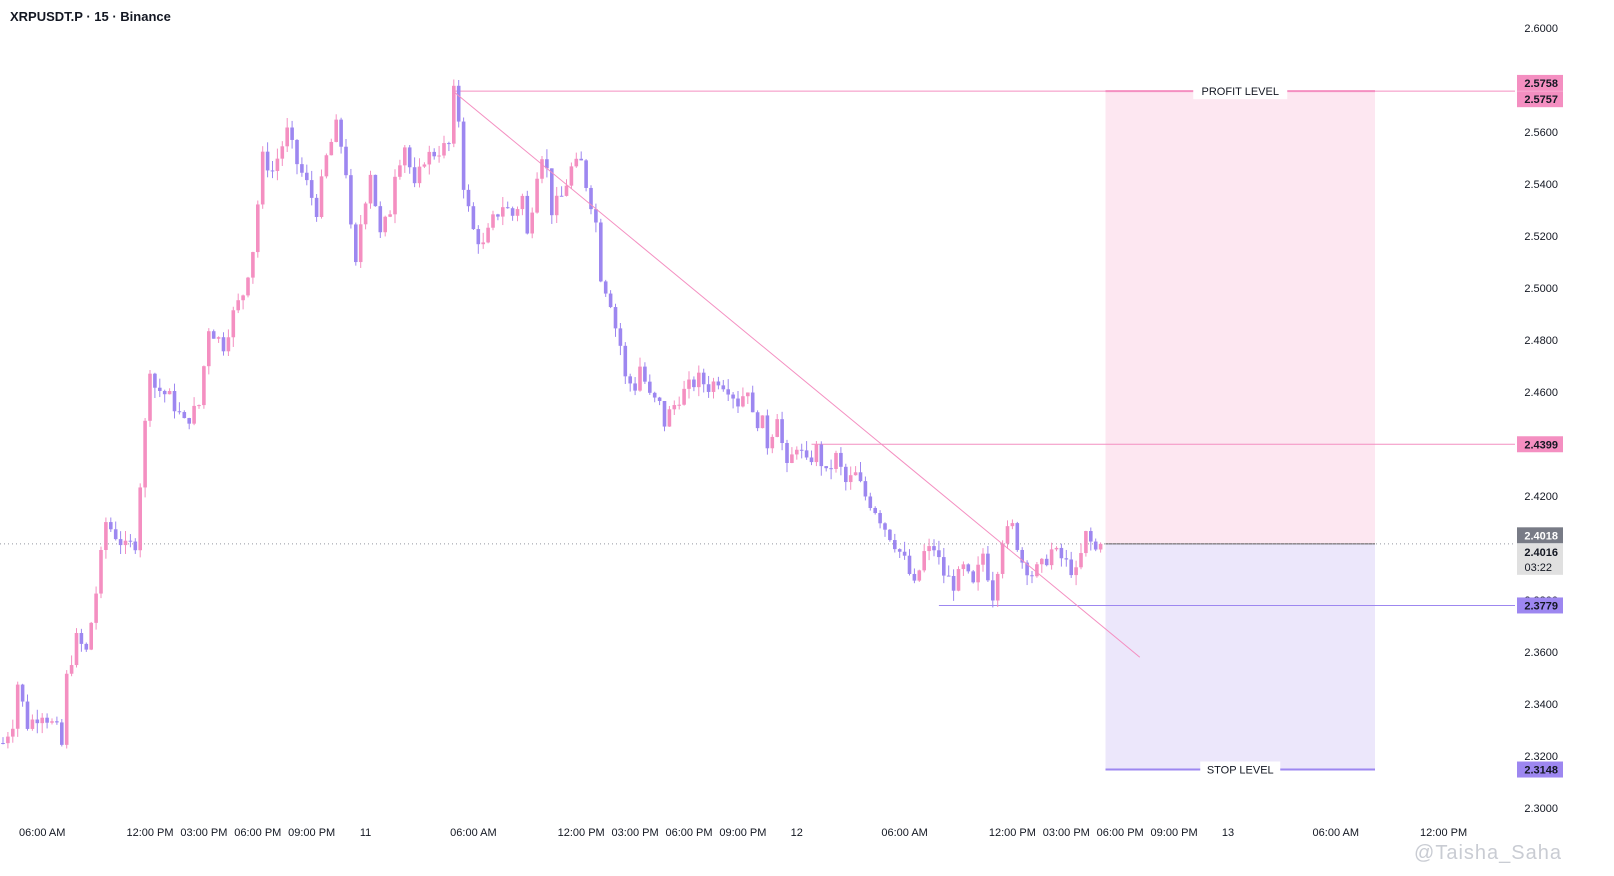 Image resolution: width=1614 pixels, height=876 pixels. What do you see at coordinates (1541, 809) in the screenshot?
I see `price-tick-label: 2.3000` at bounding box center [1541, 809].